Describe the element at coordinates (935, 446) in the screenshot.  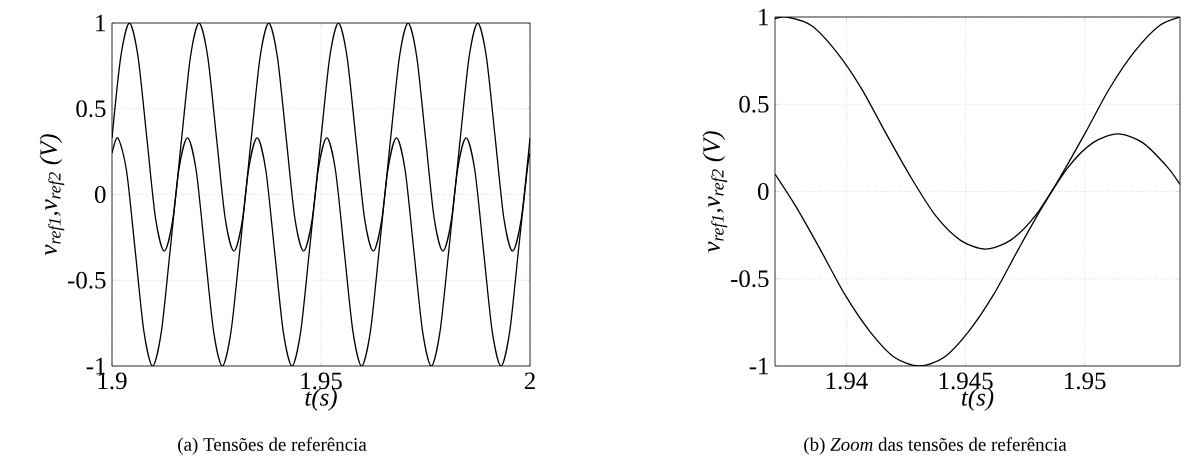
I see `text: (b) Zoom das tensões de referência` at that location.